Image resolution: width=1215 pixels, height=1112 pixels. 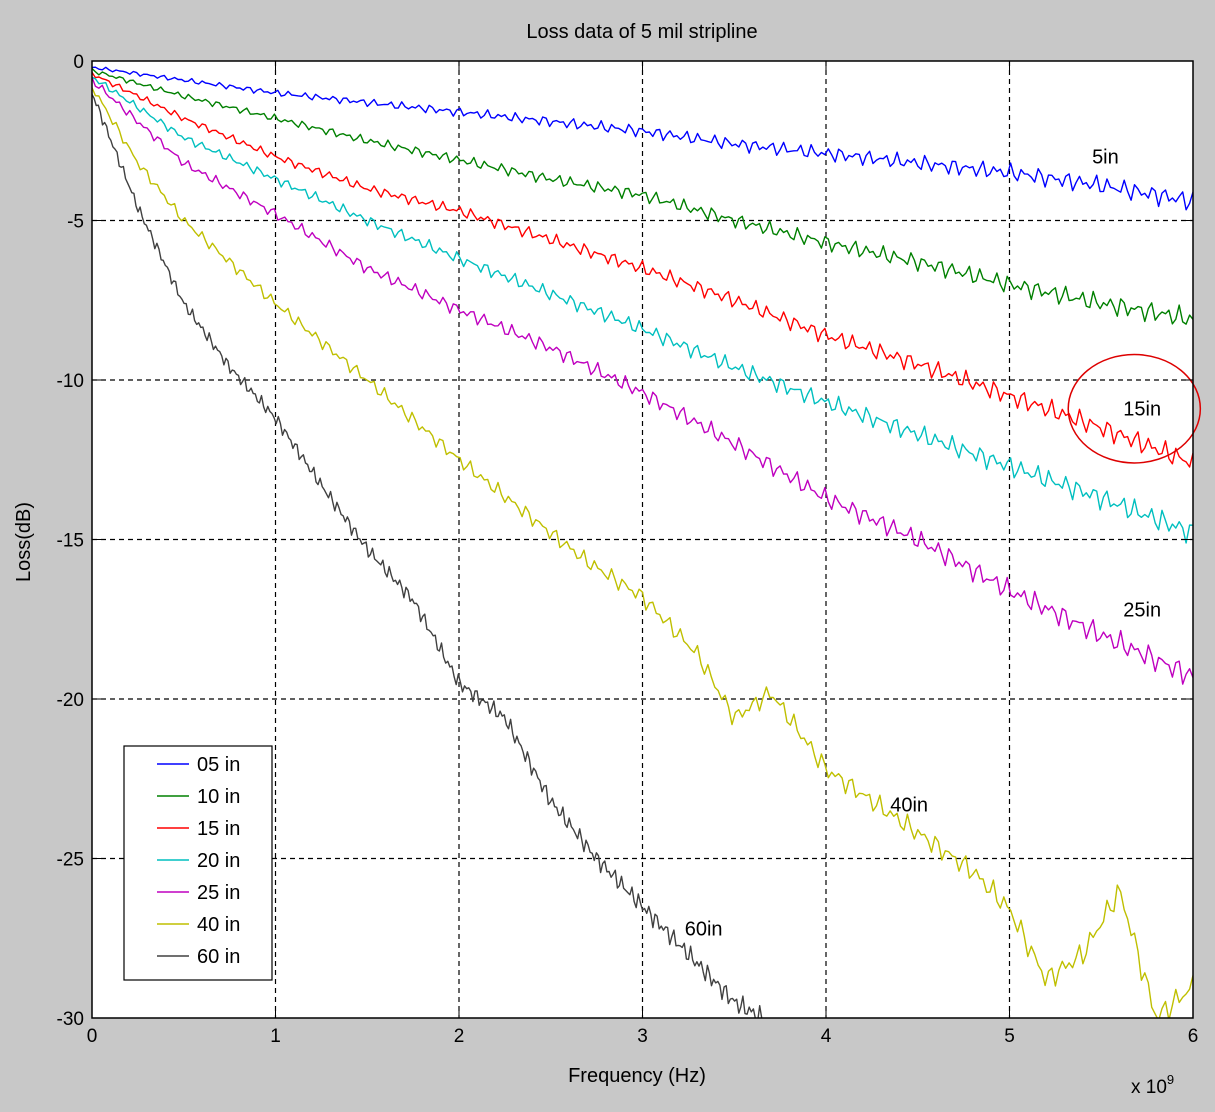 I want to click on legend-label: 25 in, so click(x=218, y=893).